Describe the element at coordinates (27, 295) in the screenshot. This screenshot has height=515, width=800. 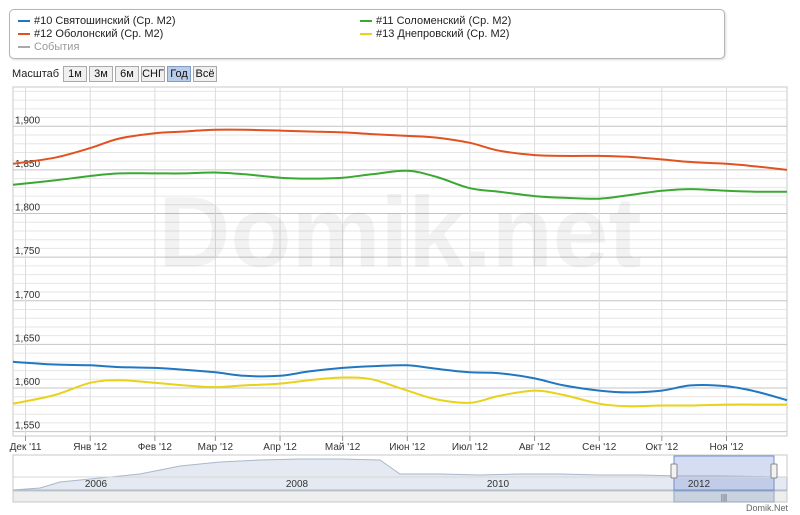
I see `y-tick-label: 1,700` at that location.